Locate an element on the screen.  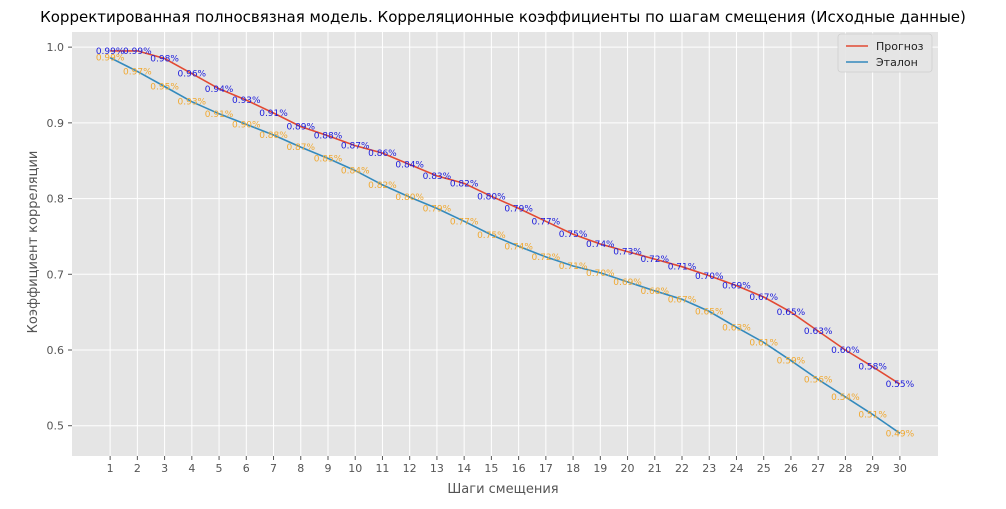
data-label: 0.94% is located at coordinates (219, 90).